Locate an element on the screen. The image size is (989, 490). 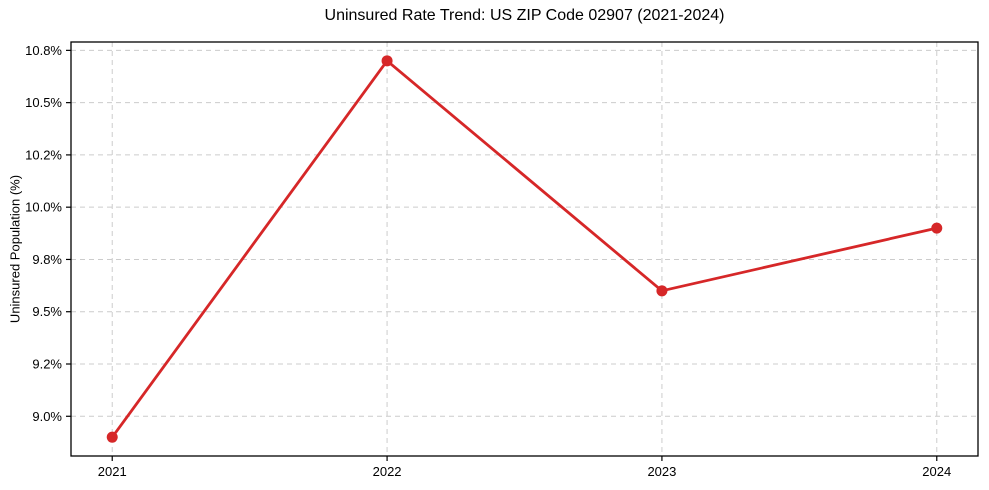
y-tick-label: 9.0% is located at coordinates (47, 416).